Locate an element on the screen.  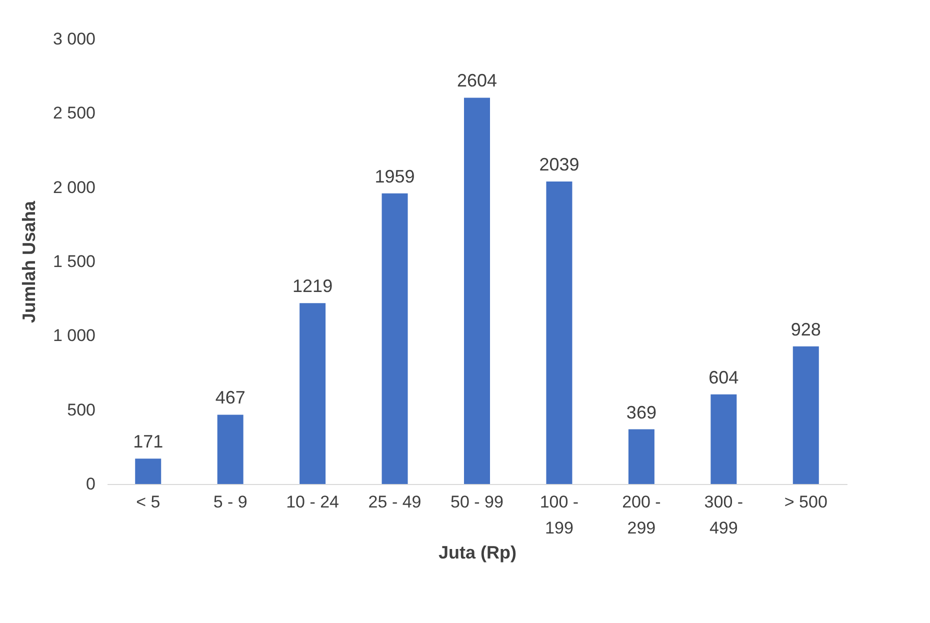
y-axis-title: Jumlah Usaha is located at coordinates (28, 262).